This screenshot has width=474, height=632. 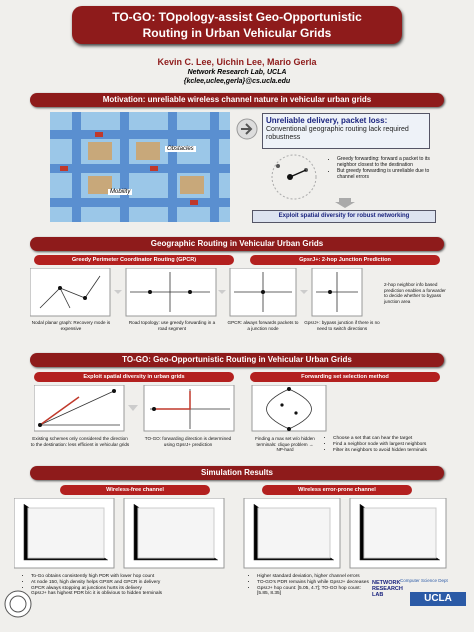 I want to click on problem-box, so click(x=346, y=131).